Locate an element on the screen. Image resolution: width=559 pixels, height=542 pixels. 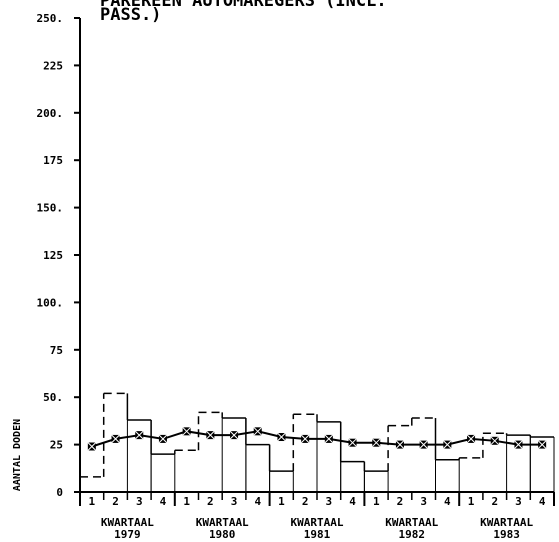
y-tick-label: 150. is located at coordinates (50, 208).